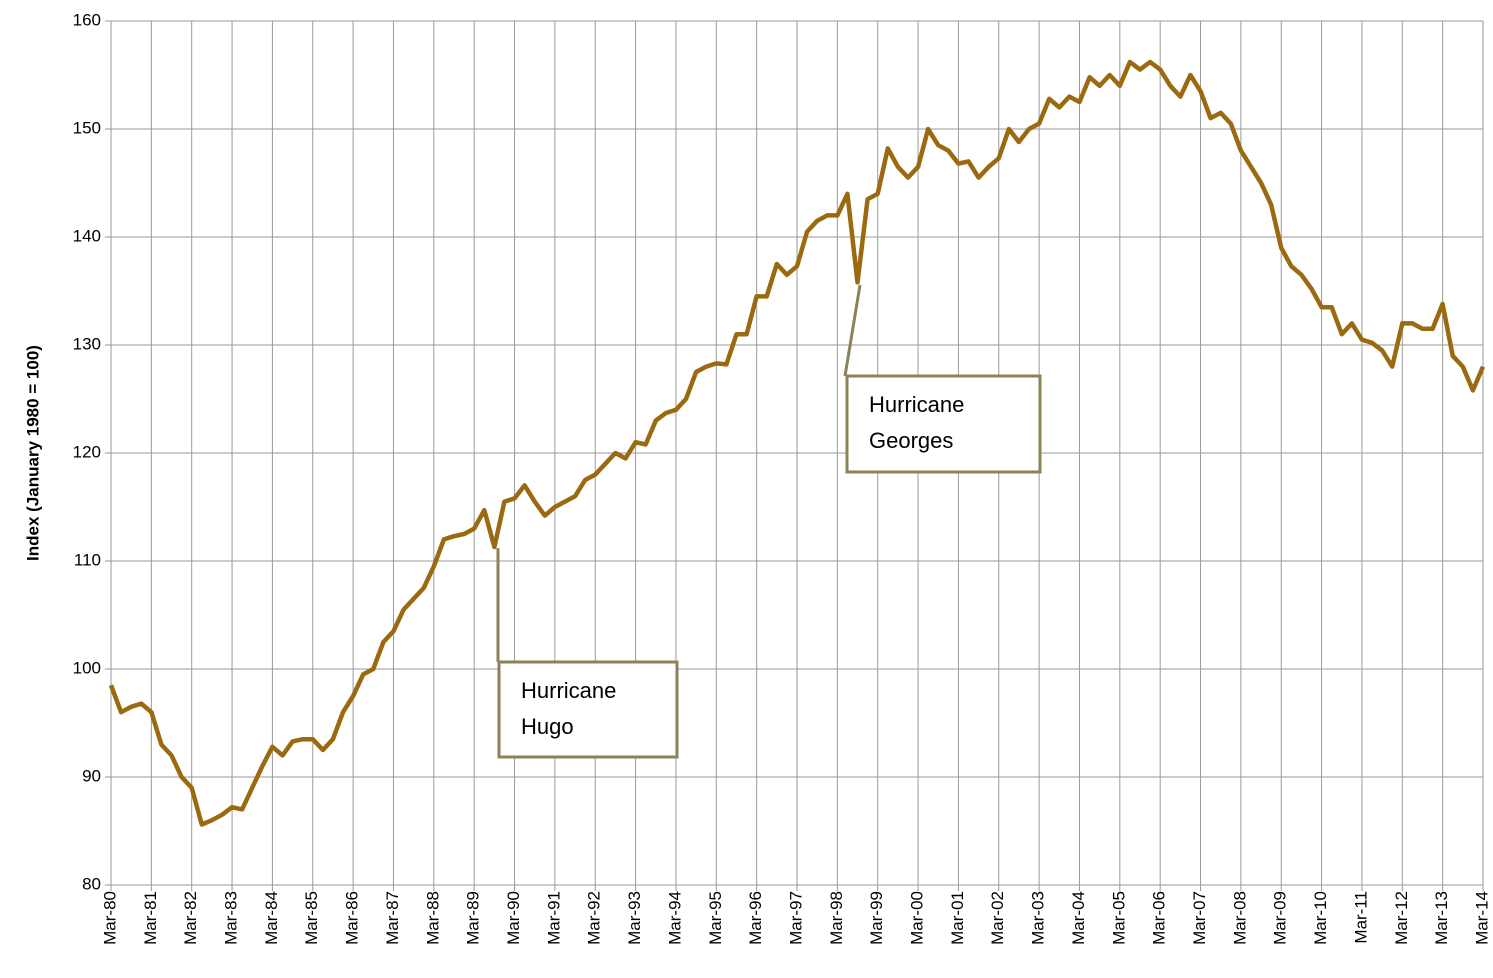 This screenshot has width=1493, height=978. I want to click on y-tick-label: 120, so click(87, 451).